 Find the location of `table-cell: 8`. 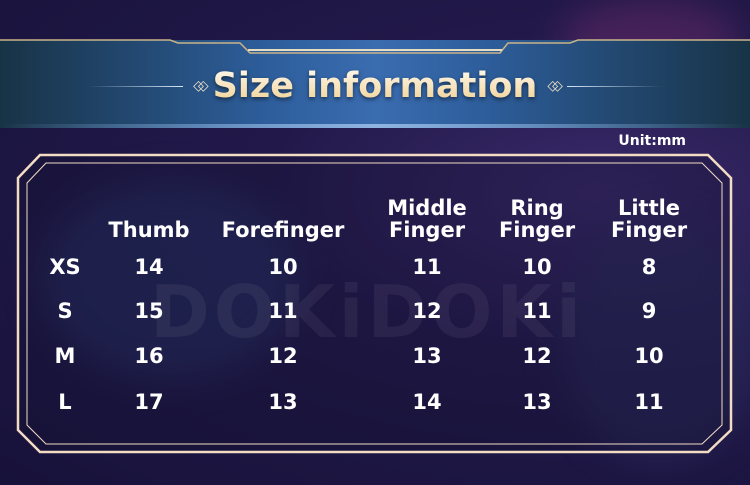

table-cell: 8 is located at coordinates (649, 267).